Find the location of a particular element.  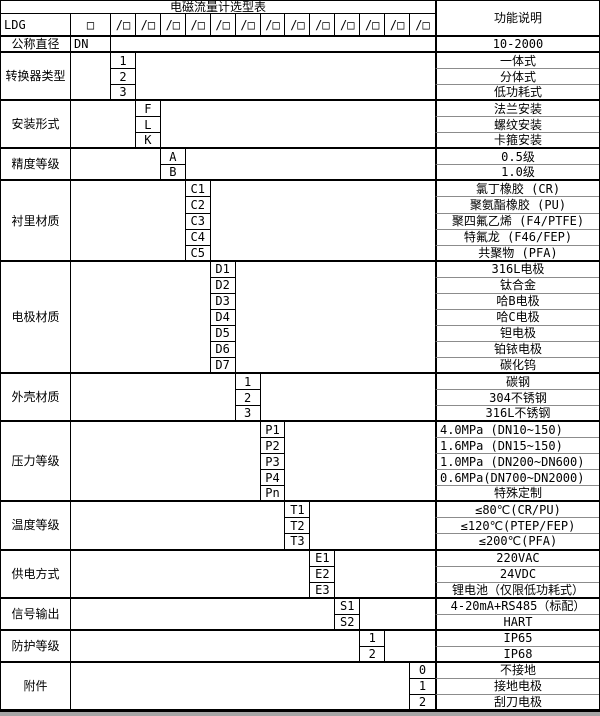

function-desc-cell: 304不锈钢 is located at coordinates (516, 398).